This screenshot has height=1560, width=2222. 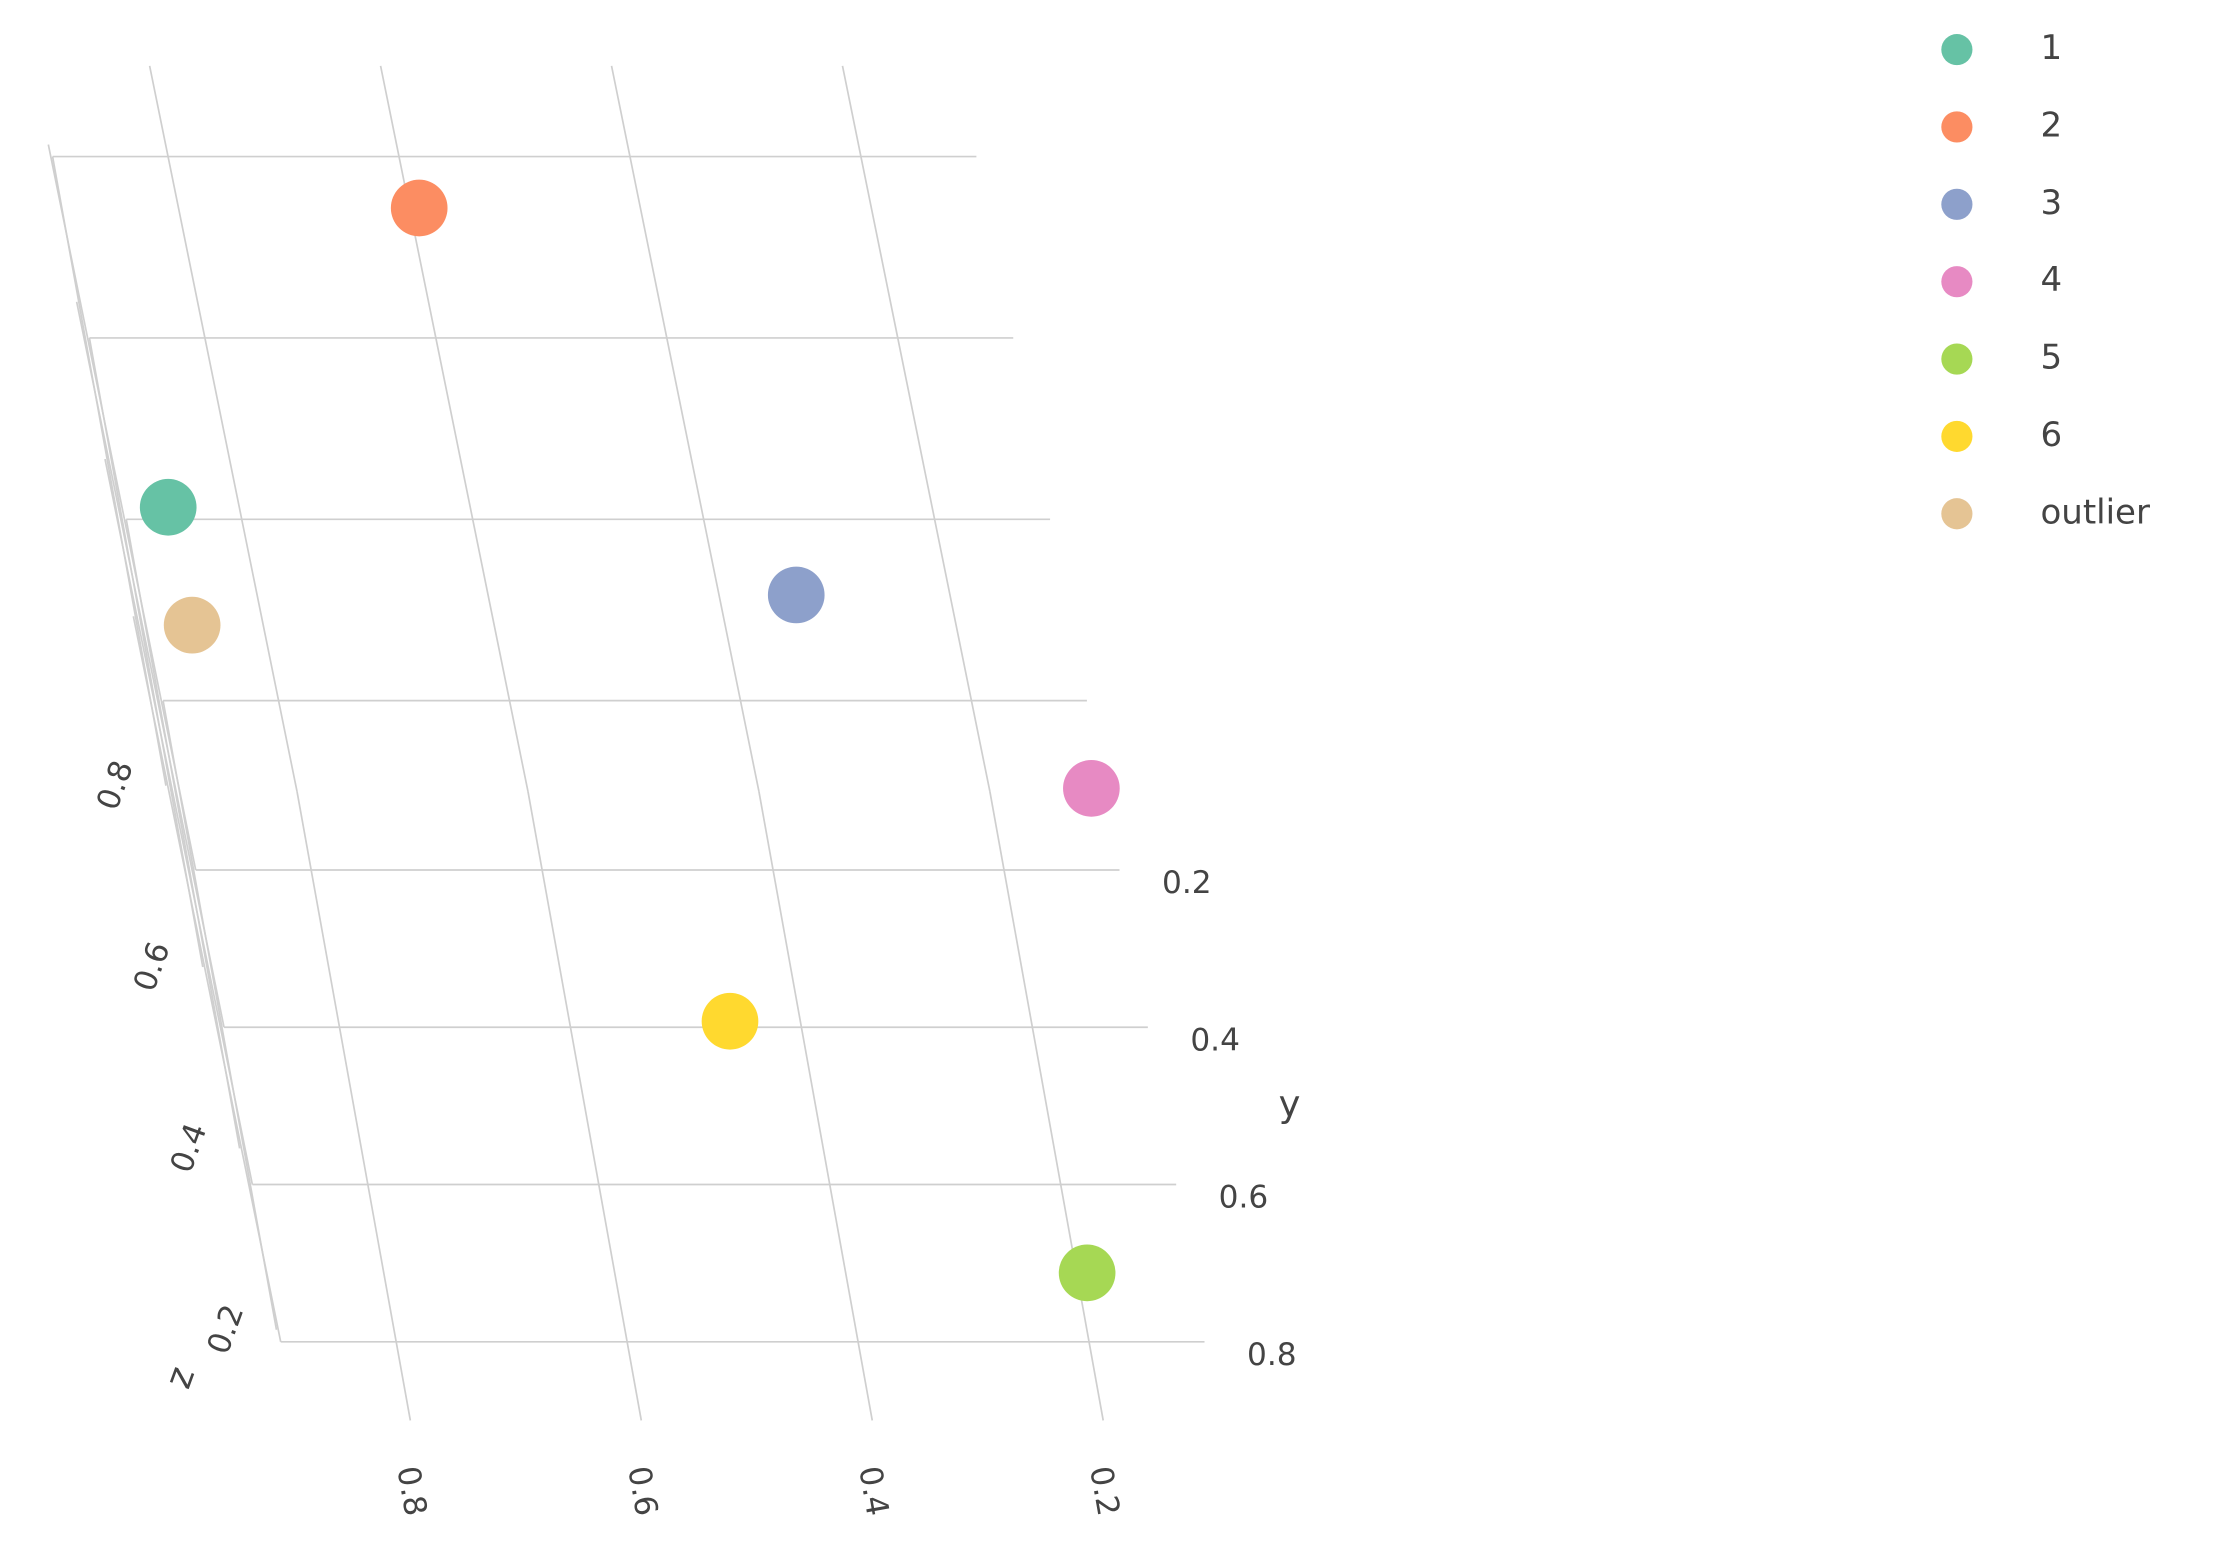 What do you see at coordinates (2051, 48) in the screenshot?
I see `legend-label: 1` at bounding box center [2051, 48].